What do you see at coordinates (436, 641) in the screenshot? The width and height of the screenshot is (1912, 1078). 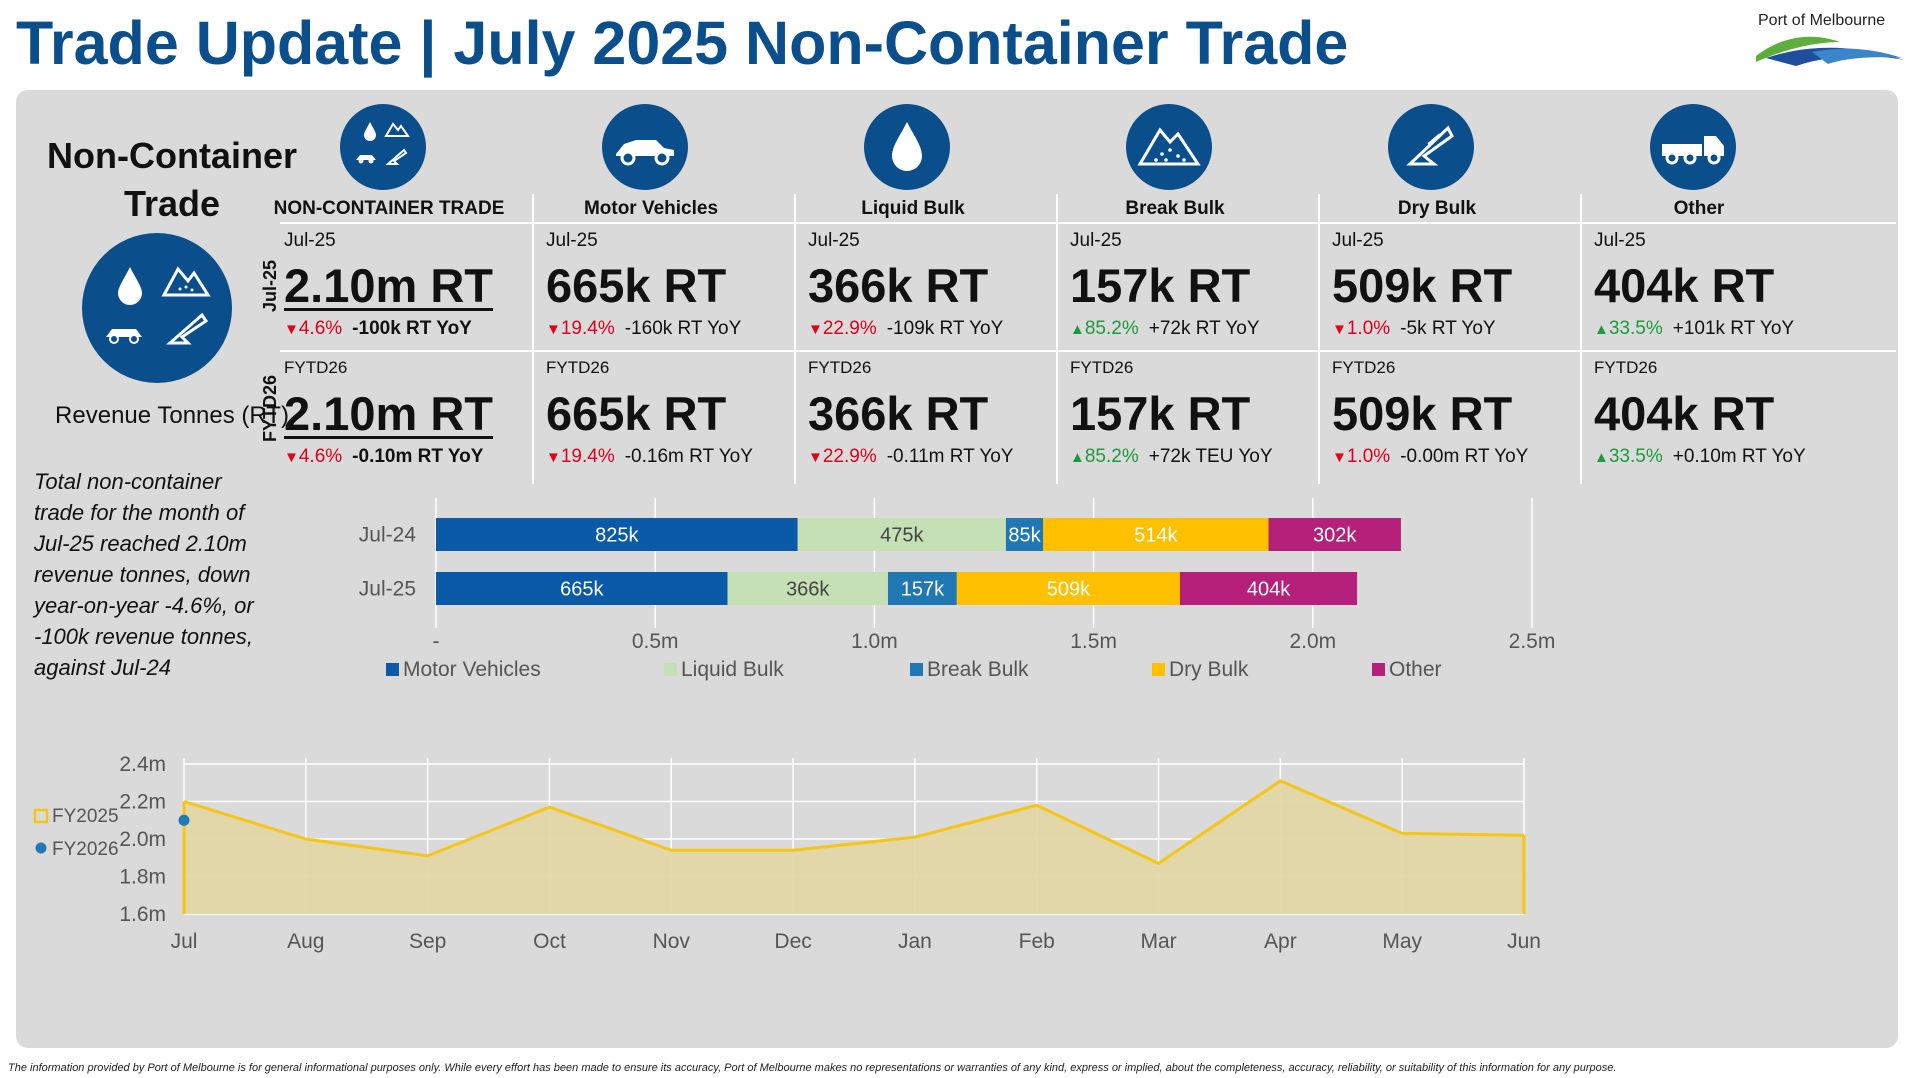 I see `x-tick-label: -` at bounding box center [436, 641].